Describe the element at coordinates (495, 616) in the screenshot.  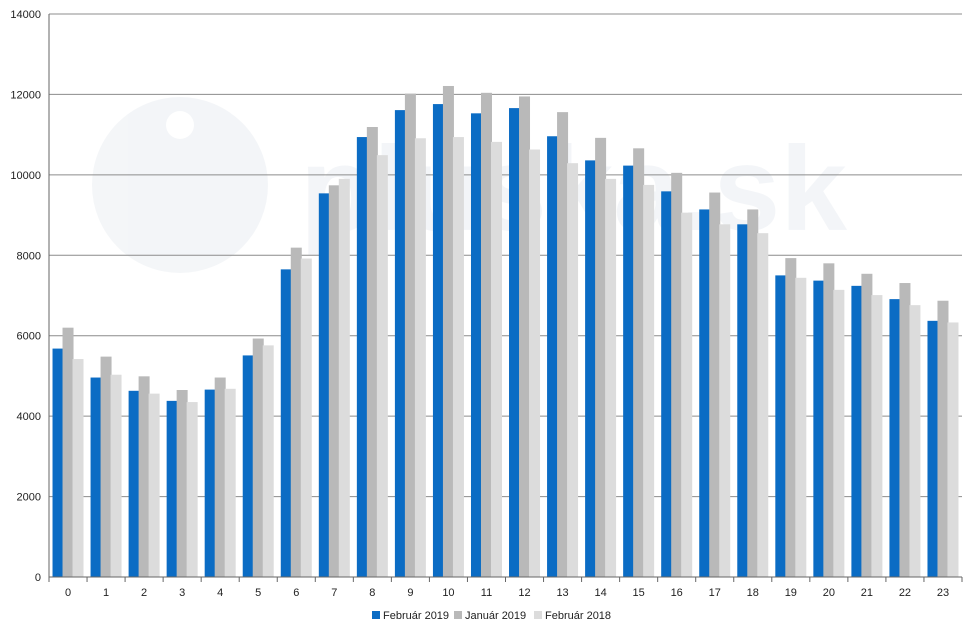
I see `legend-label: Január 2019` at that location.